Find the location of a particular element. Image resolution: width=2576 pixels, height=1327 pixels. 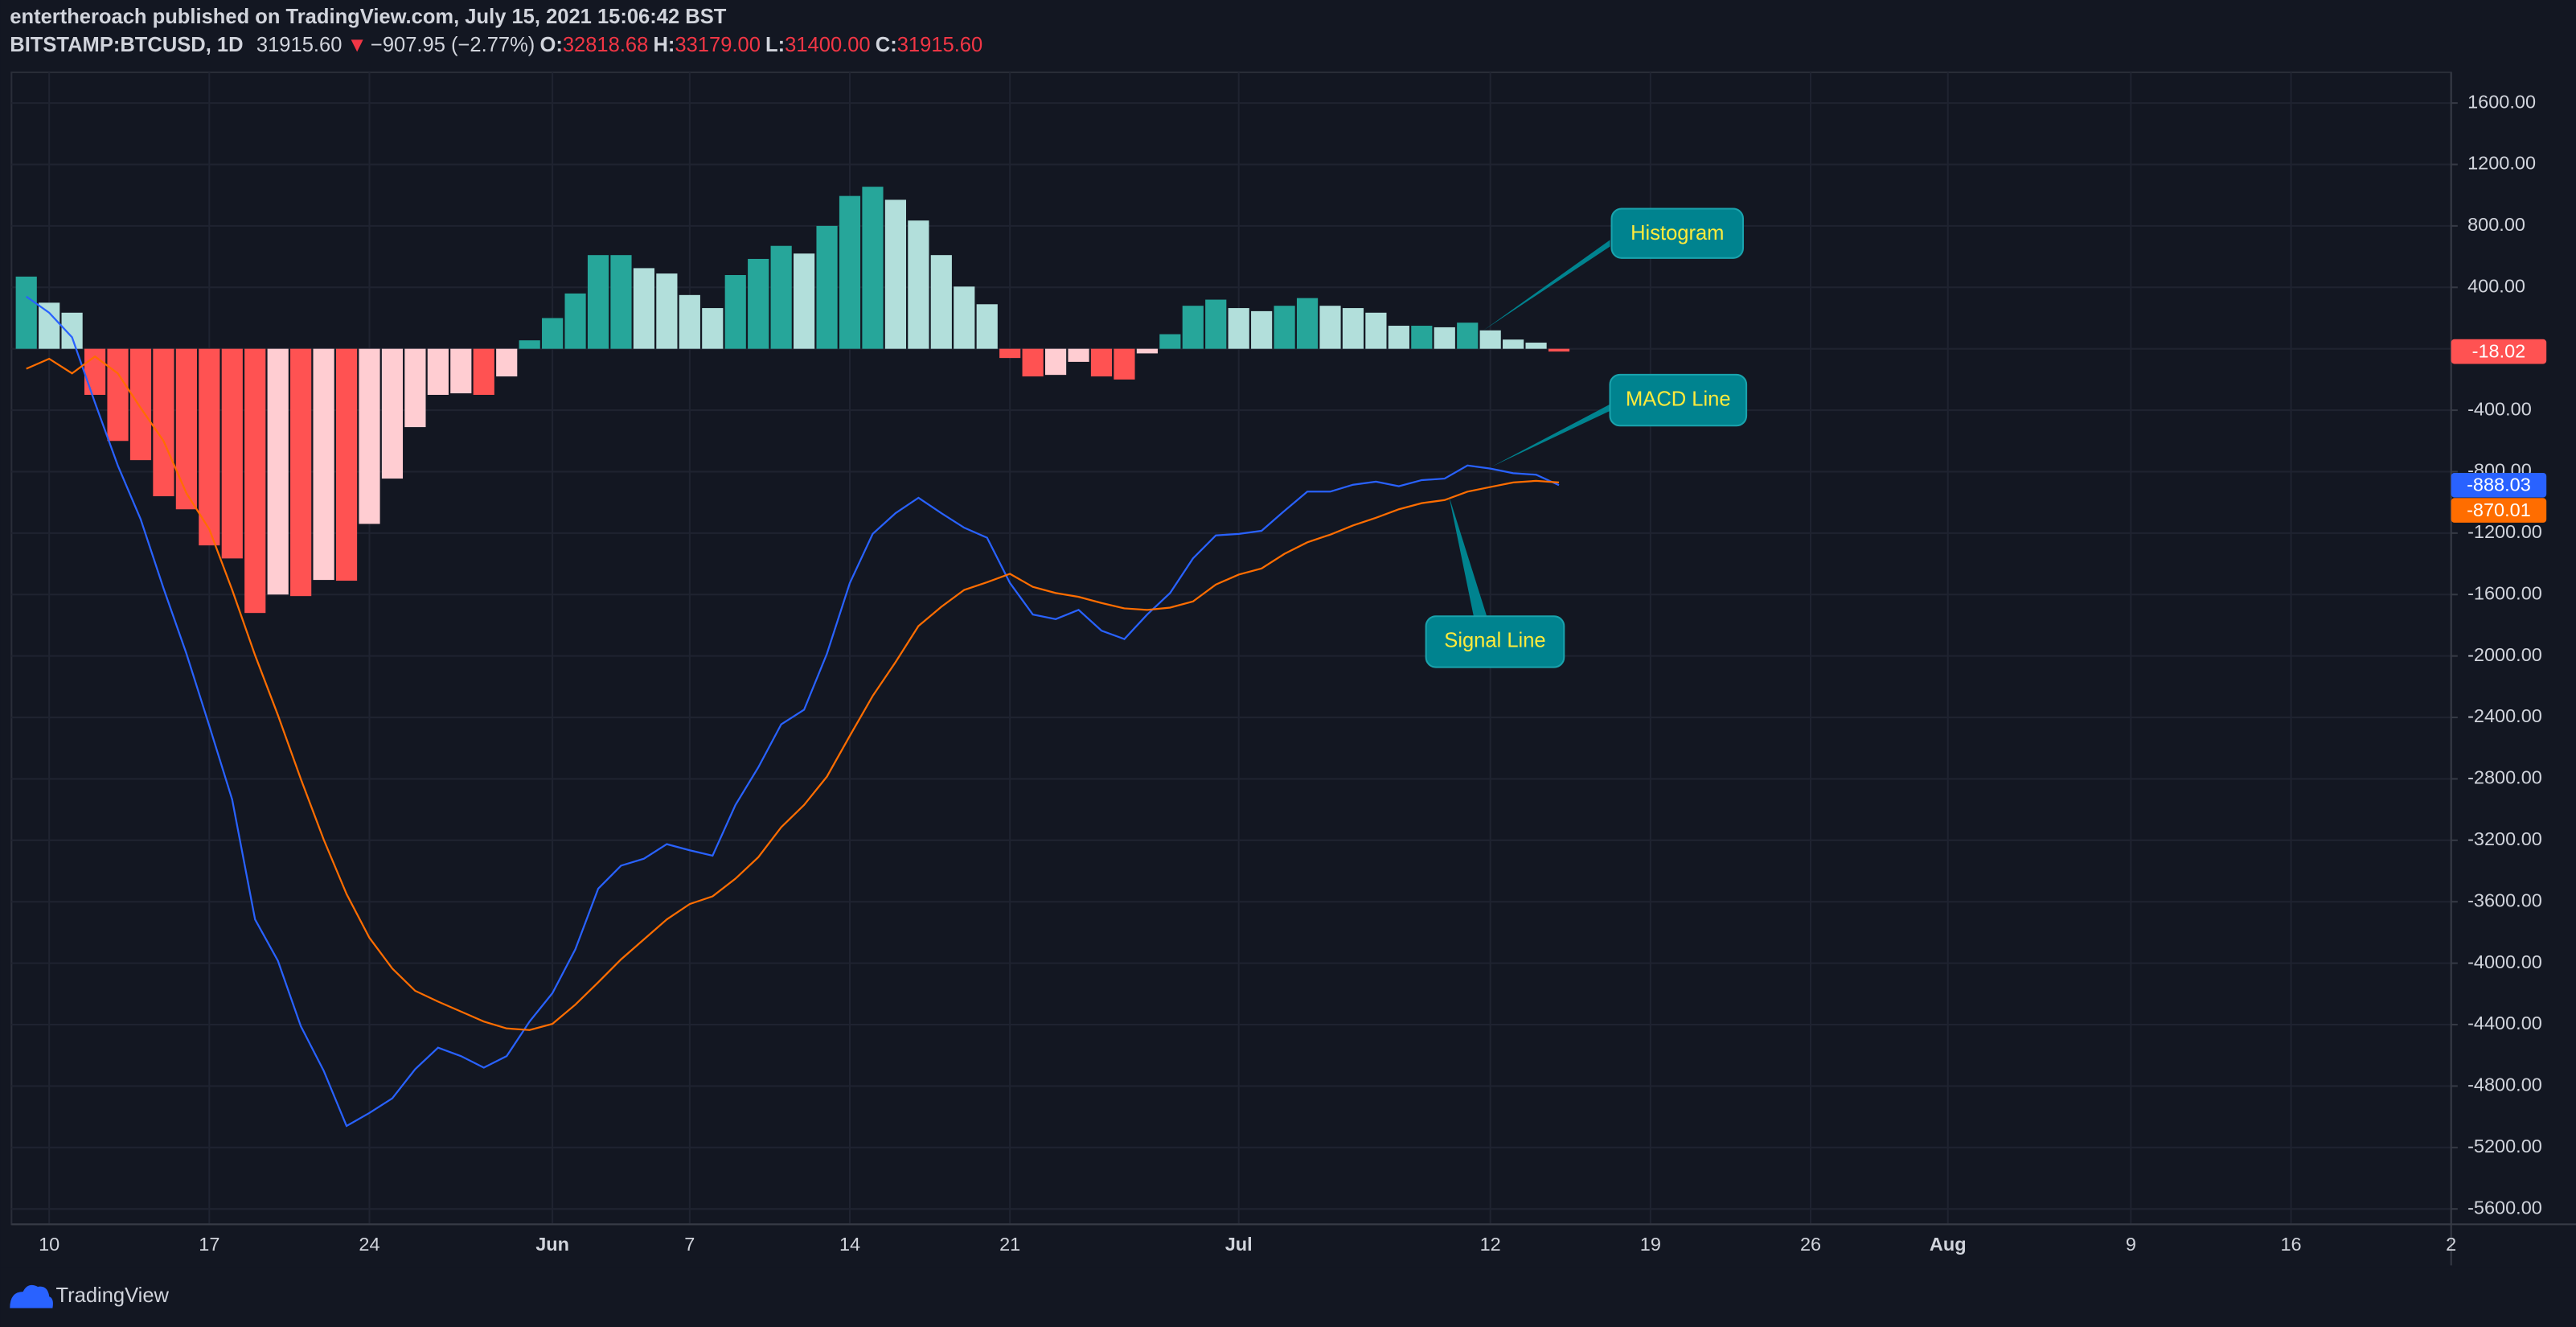

footer-bar is located at coordinates (1288, 1297).